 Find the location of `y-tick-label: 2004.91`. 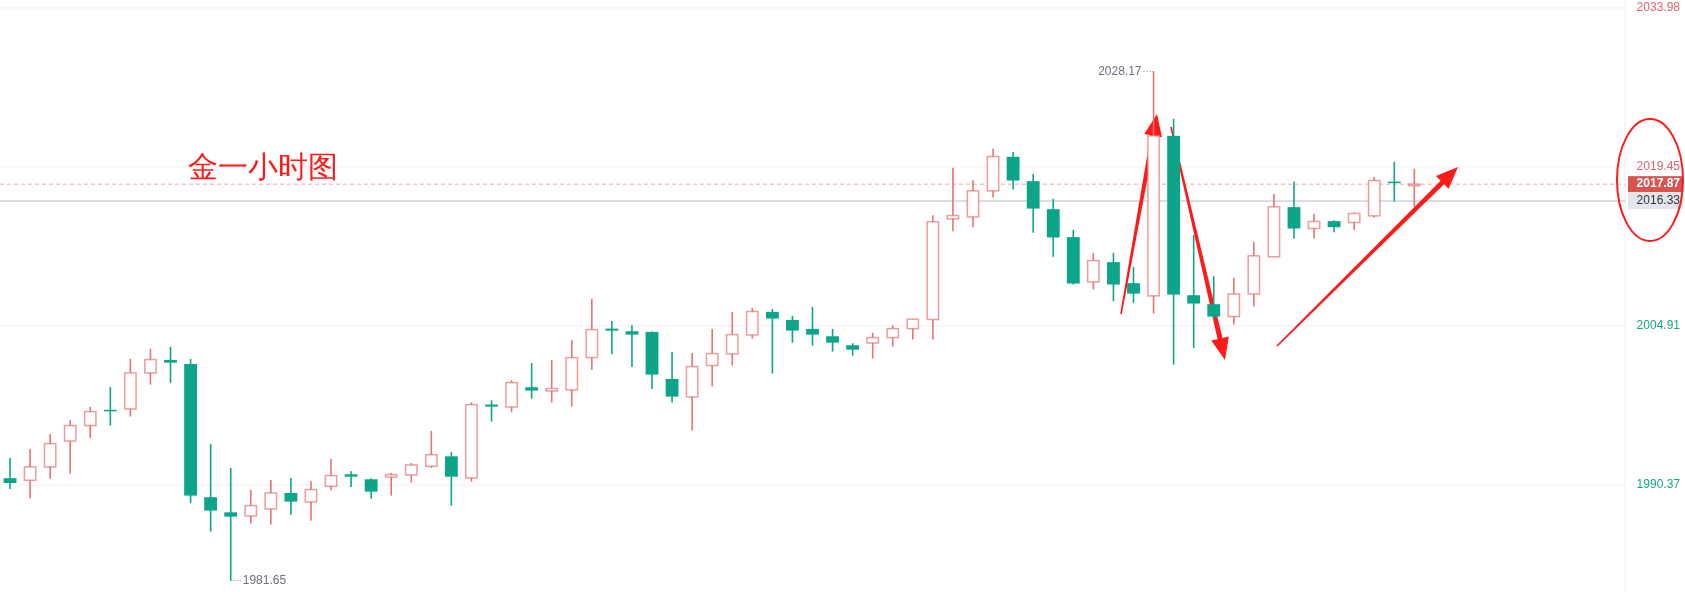

y-tick-label: 2004.91 is located at coordinates (1658, 325).